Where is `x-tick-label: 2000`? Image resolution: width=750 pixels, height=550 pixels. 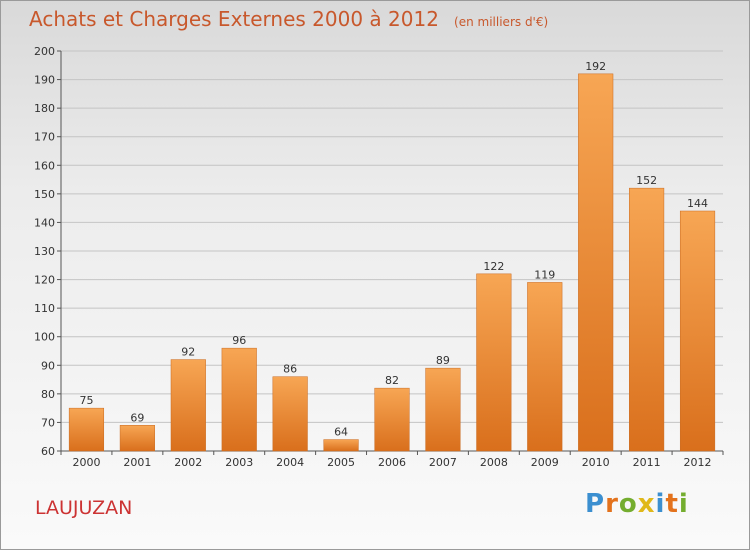
x-tick-label: 2000 is located at coordinates (86, 462).